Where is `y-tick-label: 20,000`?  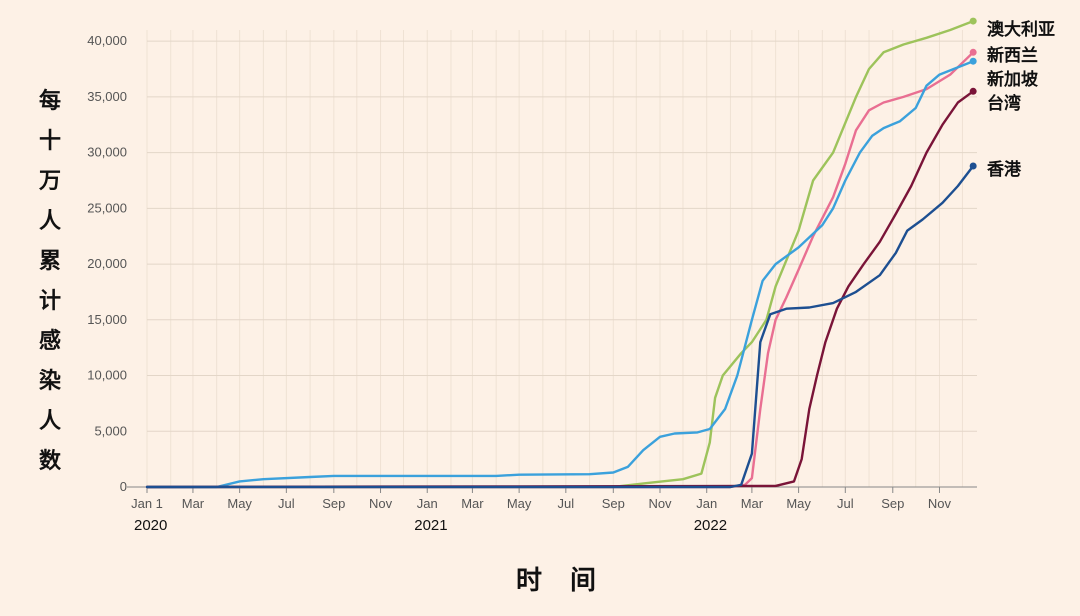
y-tick-label: 20,000 is located at coordinates (107, 263).